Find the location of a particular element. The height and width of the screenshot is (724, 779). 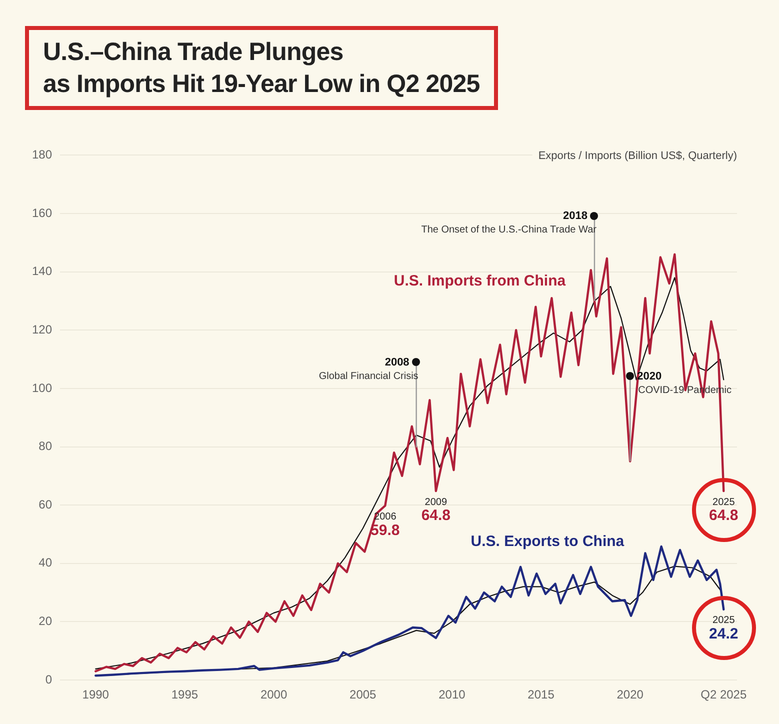

y-axis-title: Exports / Imports (Billion US$, Quarterly) is located at coordinates (637, 156).